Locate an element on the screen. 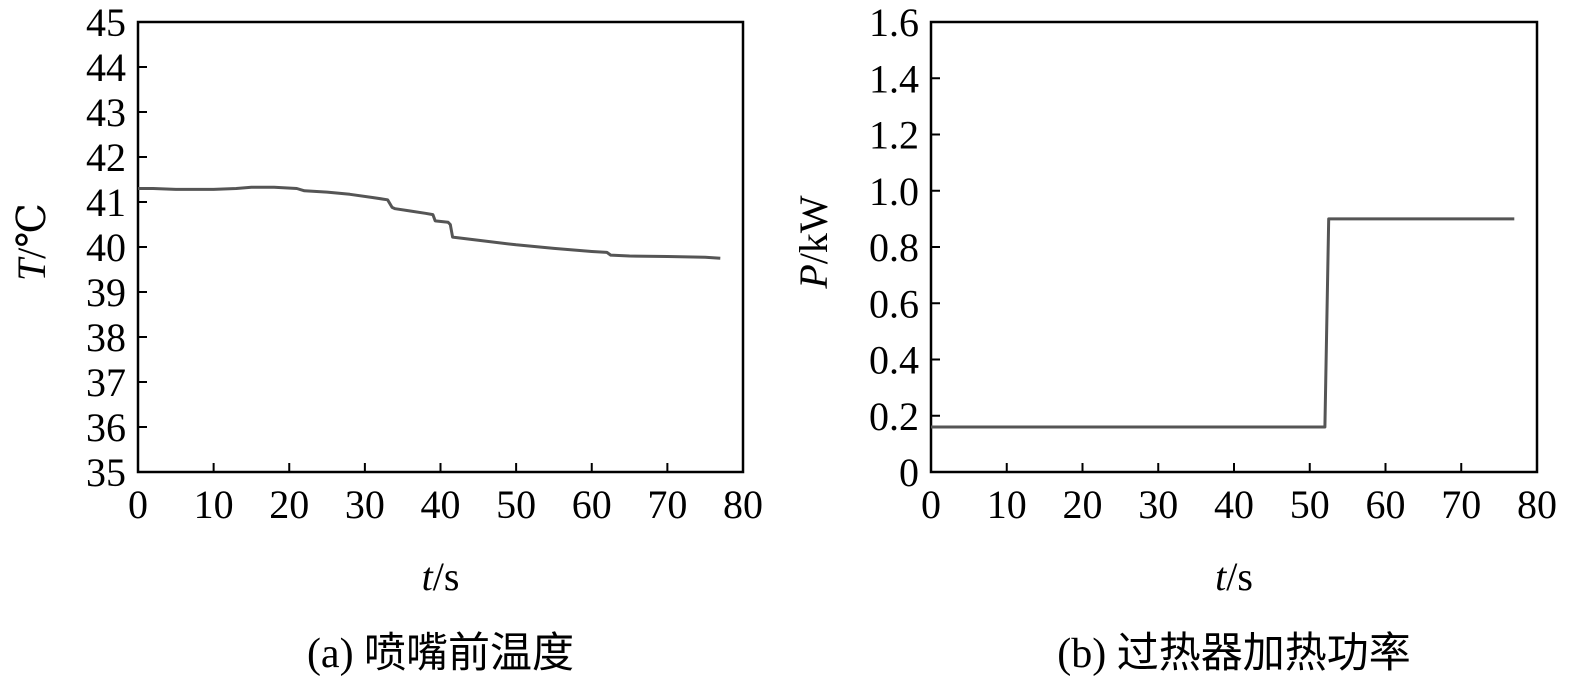 This screenshot has height=685, width=1575. y-tick-label: 39 is located at coordinates (106, 292).